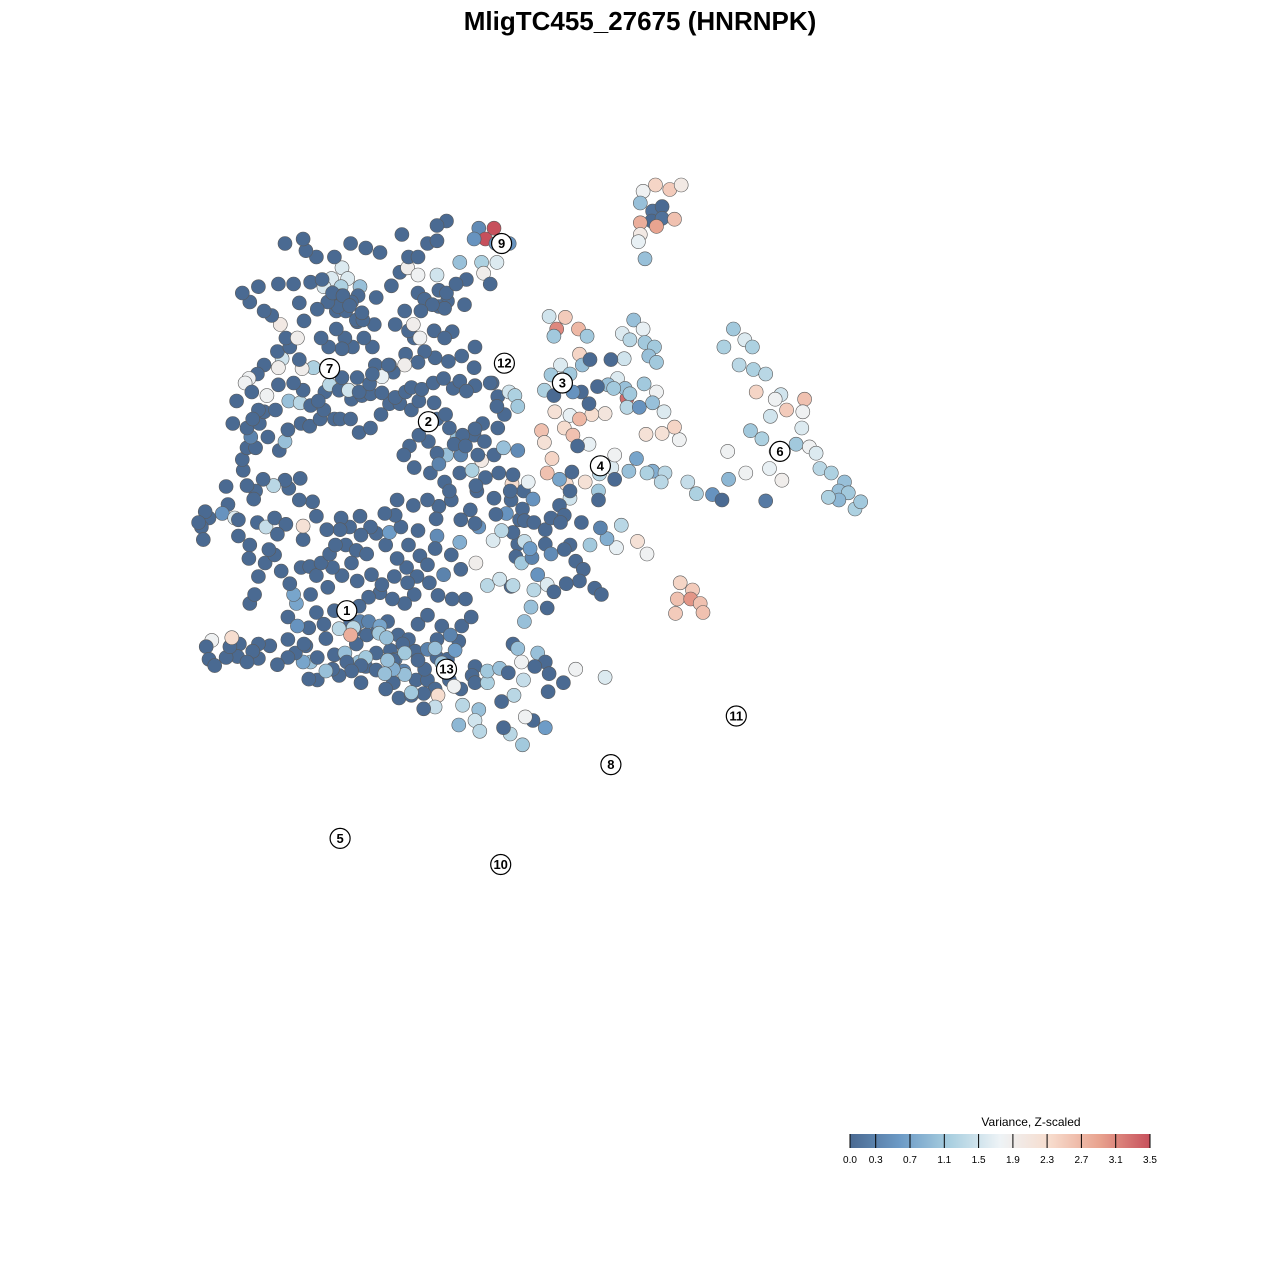 This screenshot has height=1280, width=1280. I want to click on cluster-label-12: 12, so click(504, 363).